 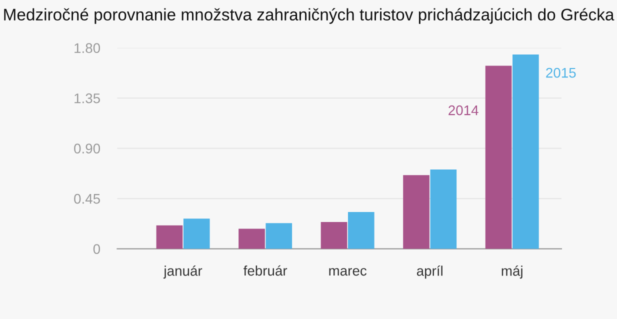 What do you see at coordinates (429, 272) in the screenshot?
I see `x-tick-label: apríl` at bounding box center [429, 272].